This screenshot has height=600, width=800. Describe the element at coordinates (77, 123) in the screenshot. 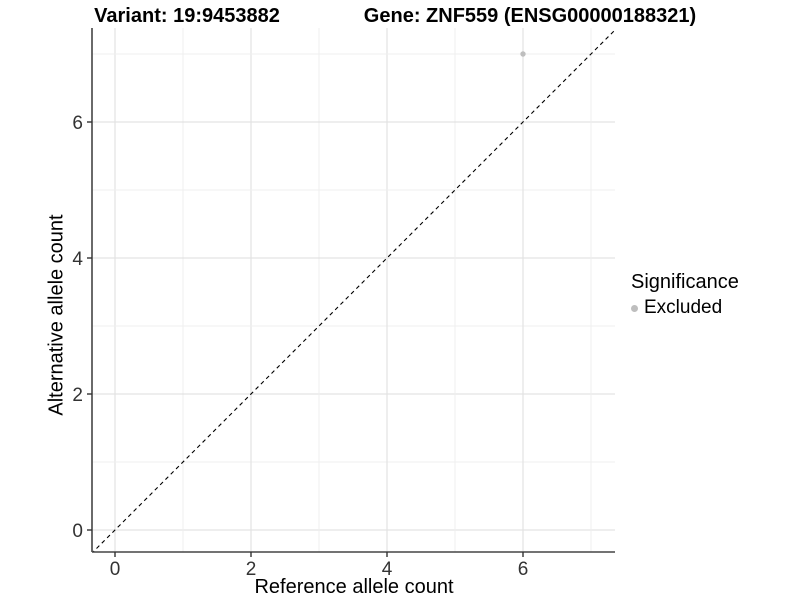

I see `y-tick-label: 6` at that location.